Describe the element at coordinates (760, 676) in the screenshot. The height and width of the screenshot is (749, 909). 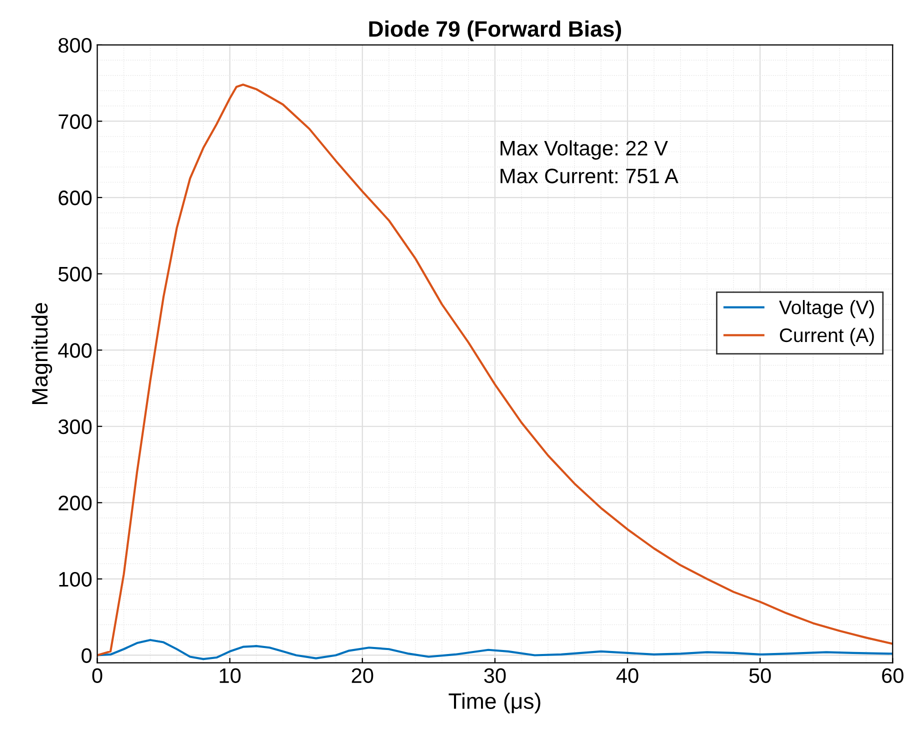
I see `x-tick-label: 50` at that location.